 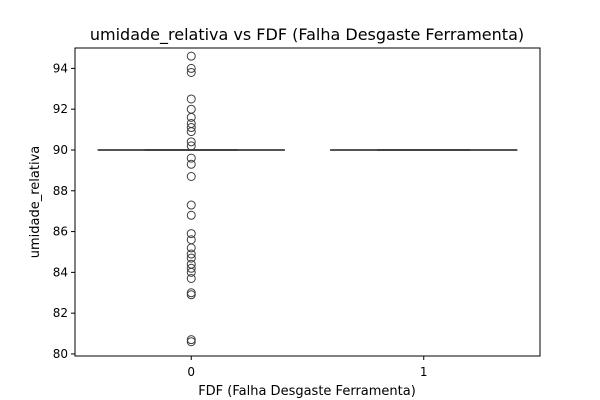 What do you see at coordinates (60, 109) in the screenshot?
I see `y-tick-label: 92` at bounding box center [60, 109].